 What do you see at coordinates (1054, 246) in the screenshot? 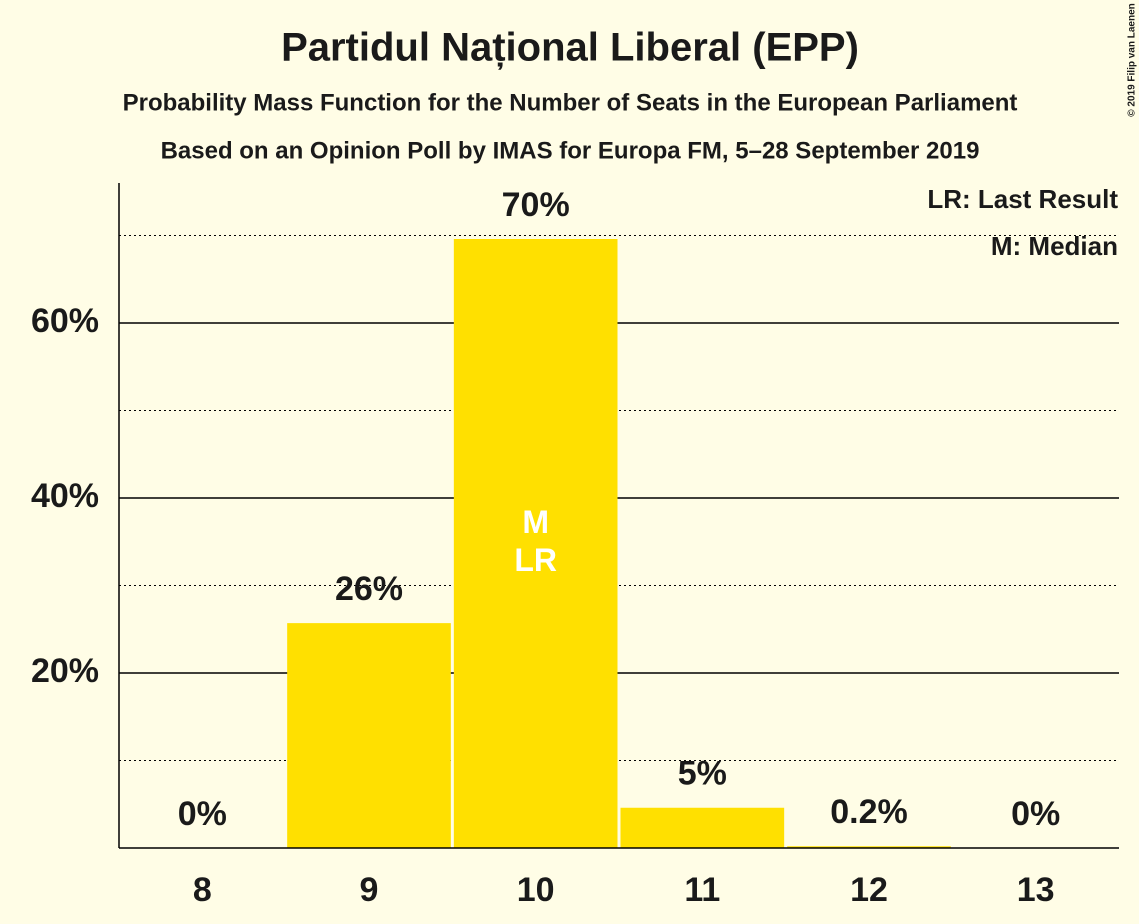
I see `legend-note: M: Median` at bounding box center [1054, 246].